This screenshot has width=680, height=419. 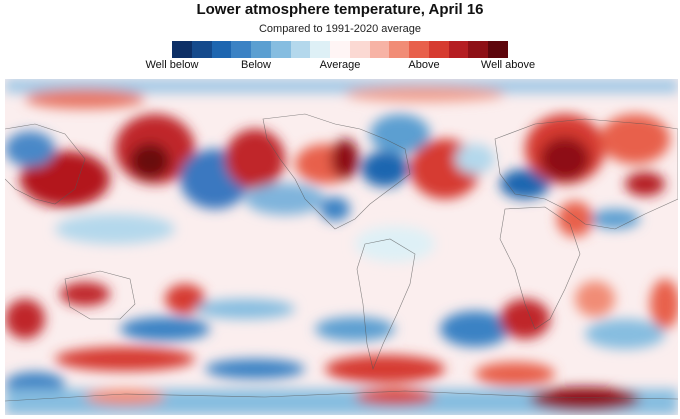 I want to click on chart-subtitle: Compared to 1991-2020 average, so click(x=340, y=29).